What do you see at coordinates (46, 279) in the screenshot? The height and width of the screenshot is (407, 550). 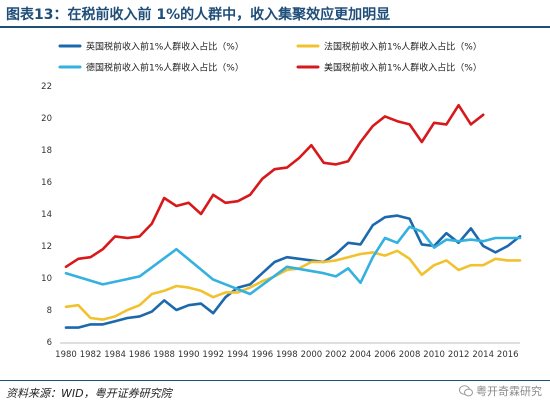 I see `y-tick-label: 10` at bounding box center [46, 279].